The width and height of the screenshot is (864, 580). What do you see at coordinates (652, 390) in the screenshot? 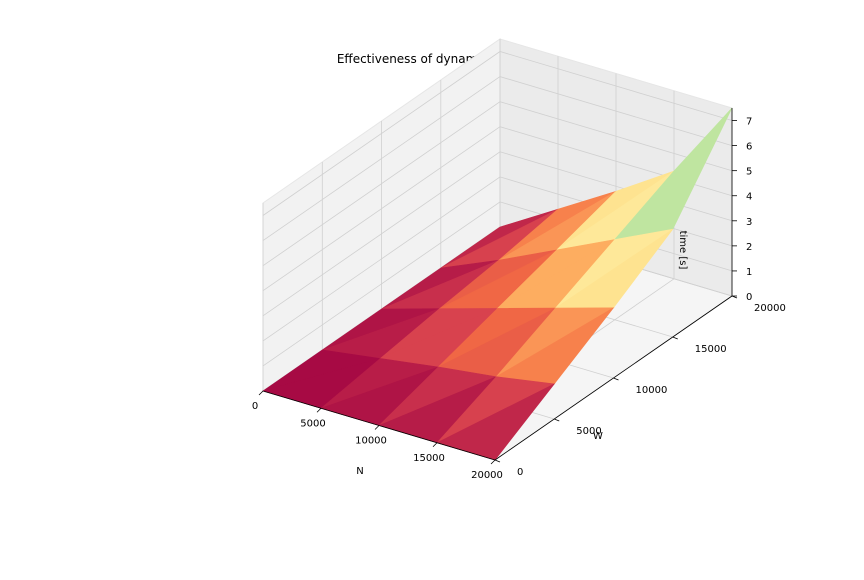
I see `y-tick-label: 10000` at bounding box center [652, 390].